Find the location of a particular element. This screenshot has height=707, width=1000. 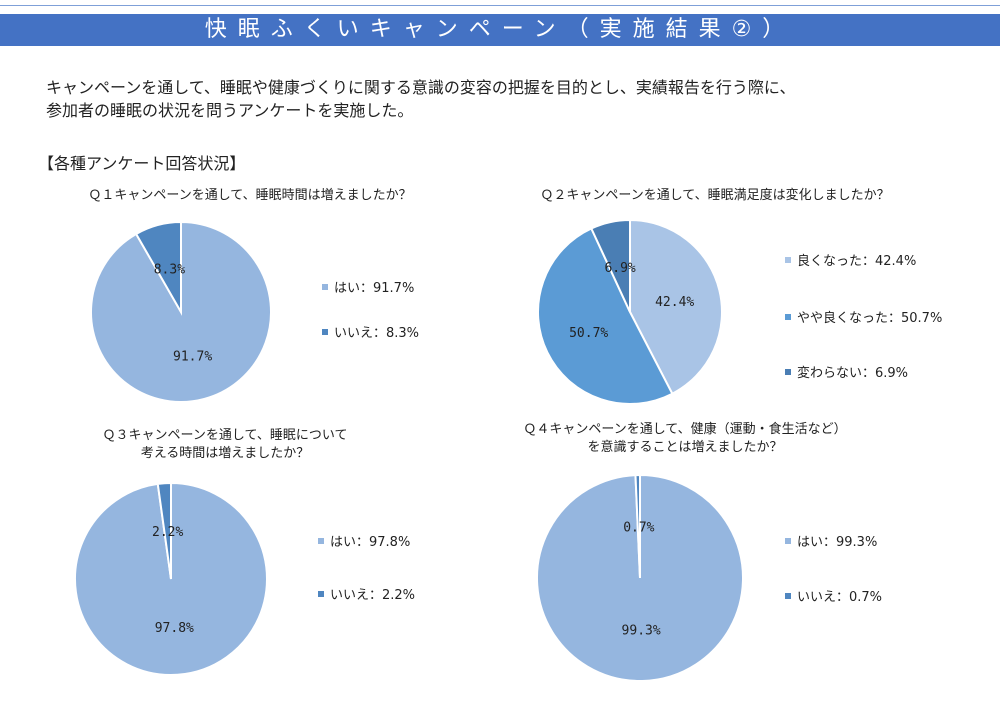

q2-legend-item-2: 変わらない：6.9% is located at coordinates (846, 371).